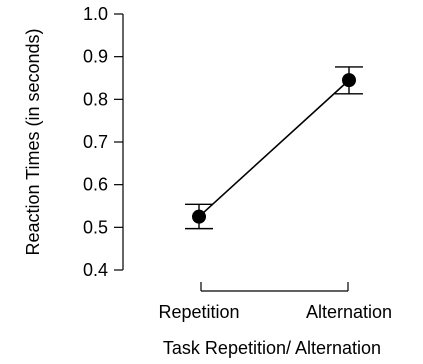 This screenshot has width=423, height=364. I want to click on y-tick-label: 0.8, so click(95, 99).